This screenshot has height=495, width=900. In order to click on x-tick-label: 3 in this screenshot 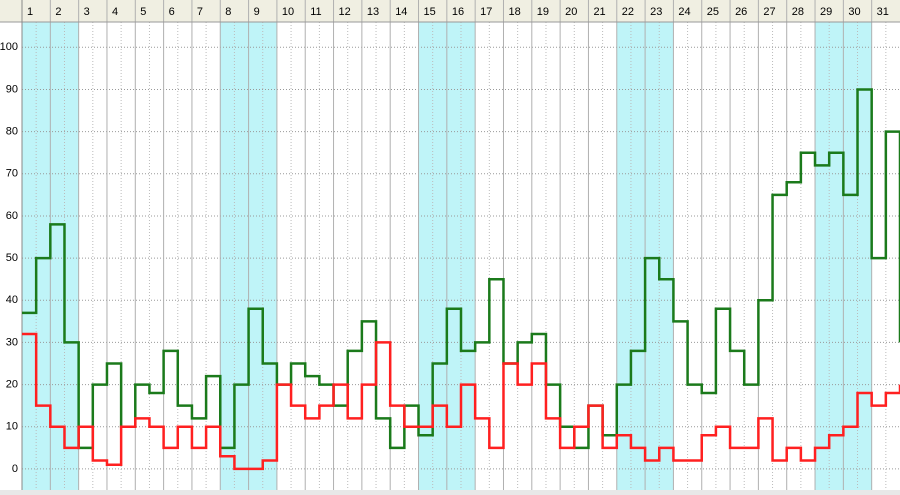, I will do `click(87, 12)`.